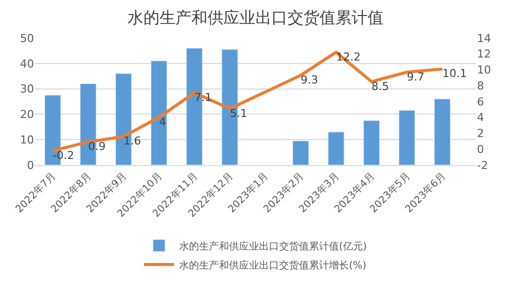 The image size is (511, 291). Describe the element at coordinates (272, 265) in the screenshot. I see `legend-label: 水的生产和供应业出口交货值累计增长(%)` at that location.